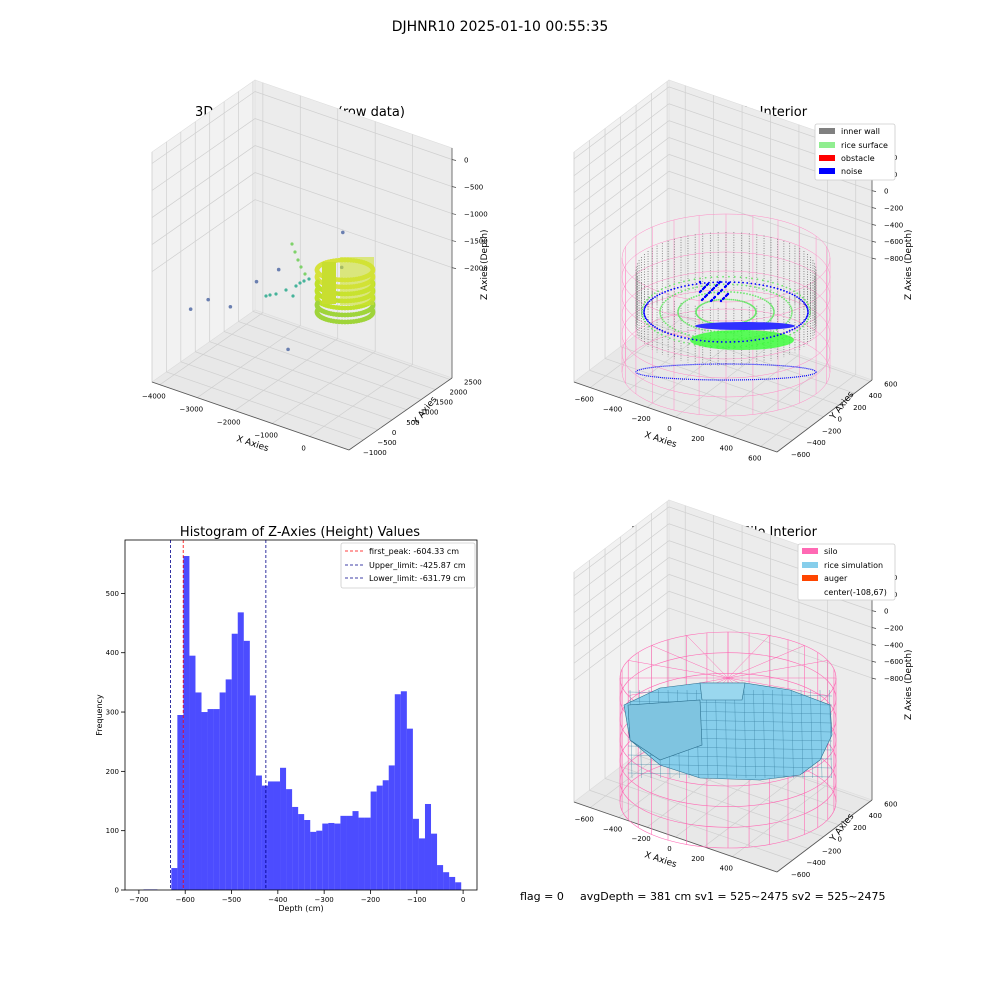 The image size is (1000, 1000). I want to click on cls-yaxis-line, so click(824, 416).